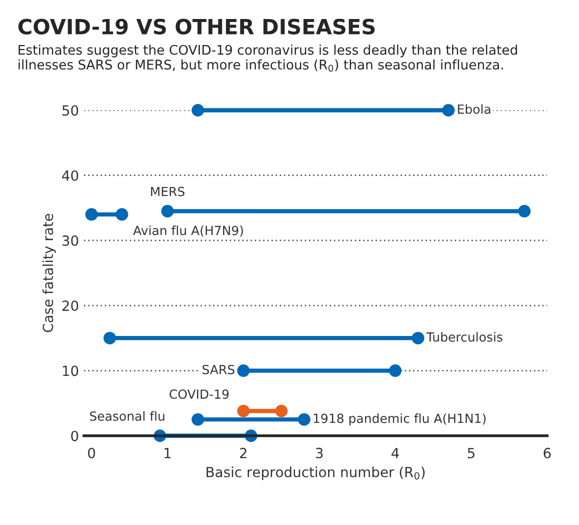 The image size is (579, 525). I want to click on x-tick-label: 1, so click(167, 453).